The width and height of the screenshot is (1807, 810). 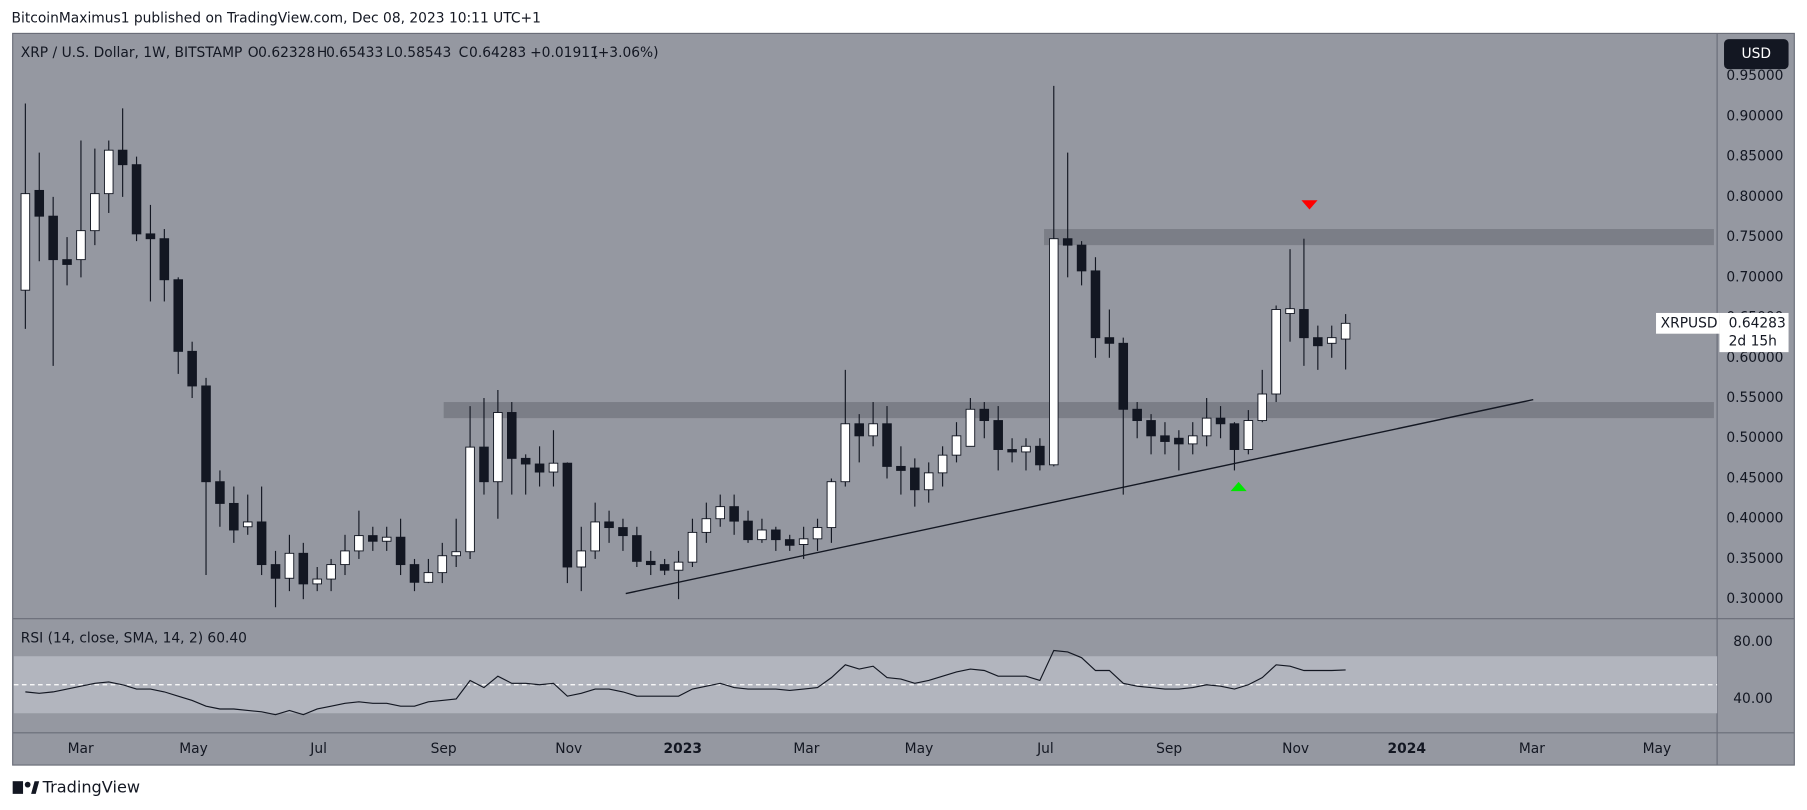 I want to click on rsi-line, so click(x=685, y=682).